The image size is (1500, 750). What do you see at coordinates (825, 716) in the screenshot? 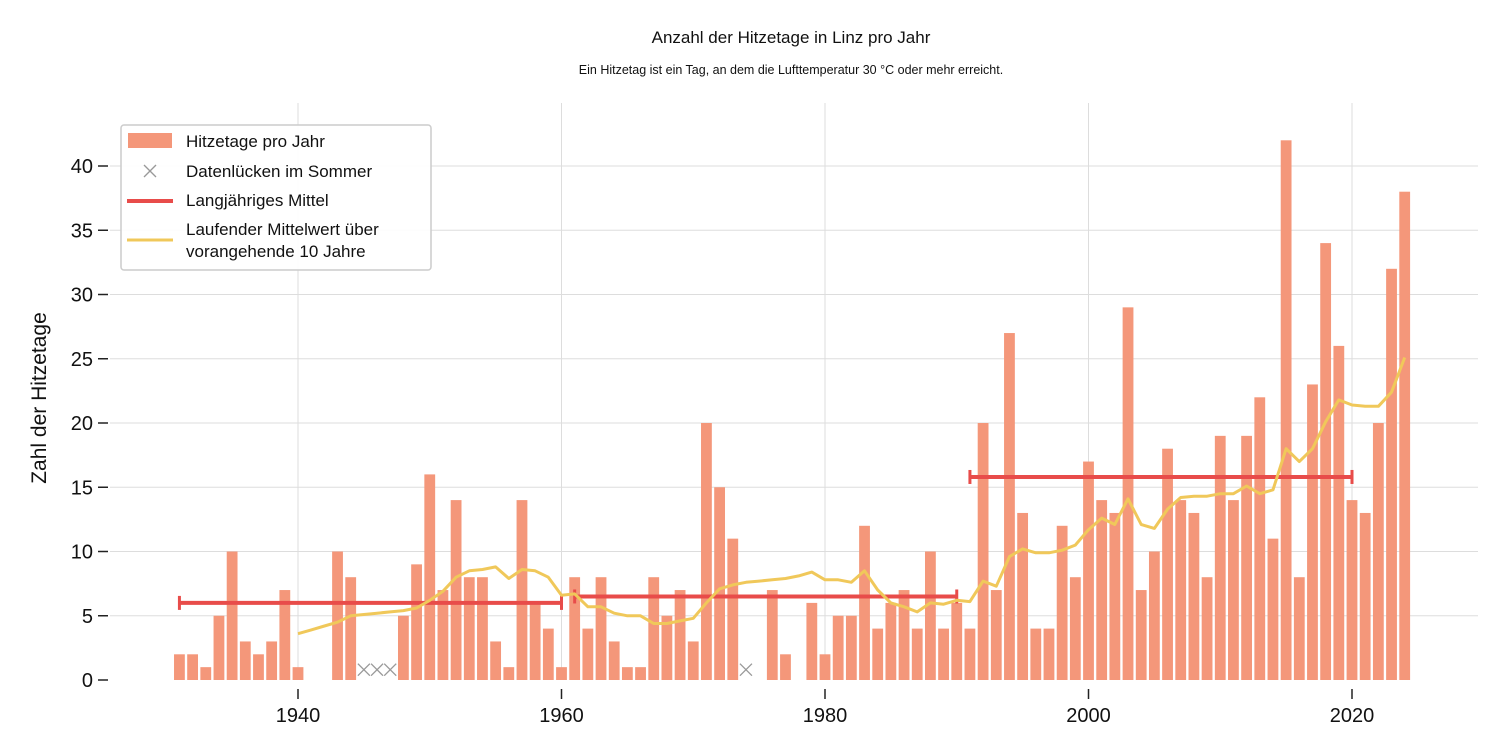
I see `x-tick-label: 1980` at bounding box center [825, 716].